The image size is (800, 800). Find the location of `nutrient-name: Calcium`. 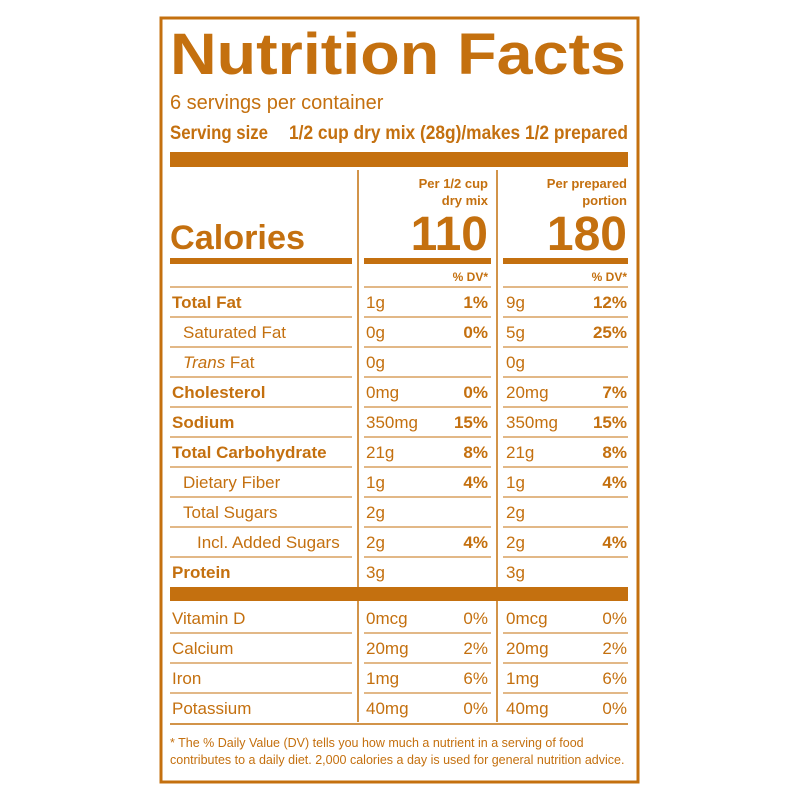

nutrient-name: Calcium is located at coordinates (202, 648).